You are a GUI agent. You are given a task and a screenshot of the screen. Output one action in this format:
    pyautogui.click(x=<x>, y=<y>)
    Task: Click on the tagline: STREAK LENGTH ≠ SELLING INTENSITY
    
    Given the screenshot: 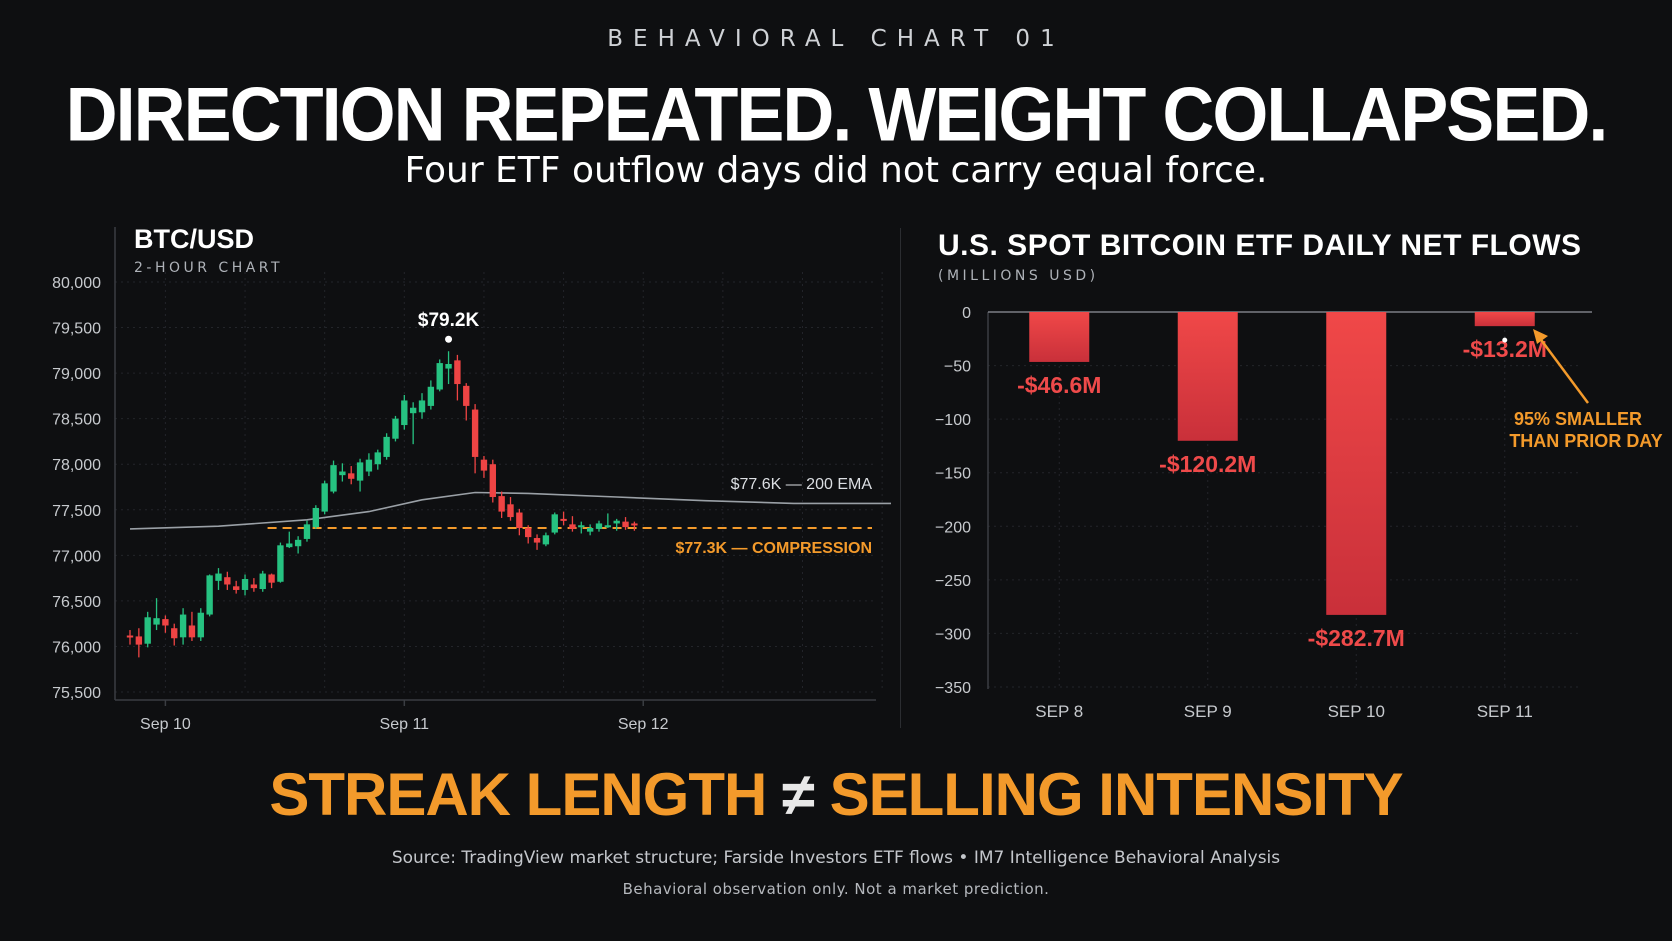 What is the action you would take?
    pyautogui.click(x=836, y=794)
    